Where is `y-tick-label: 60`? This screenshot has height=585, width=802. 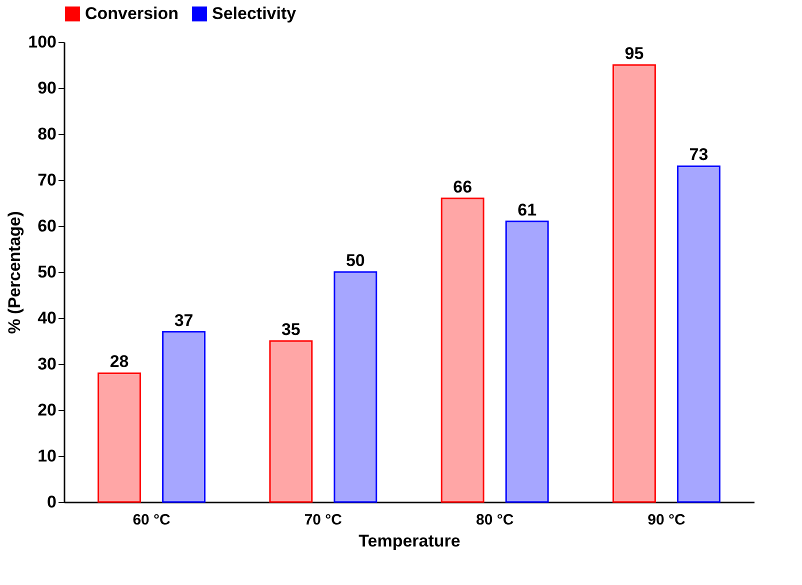 y-tick-label: 60 is located at coordinates (47, 226).